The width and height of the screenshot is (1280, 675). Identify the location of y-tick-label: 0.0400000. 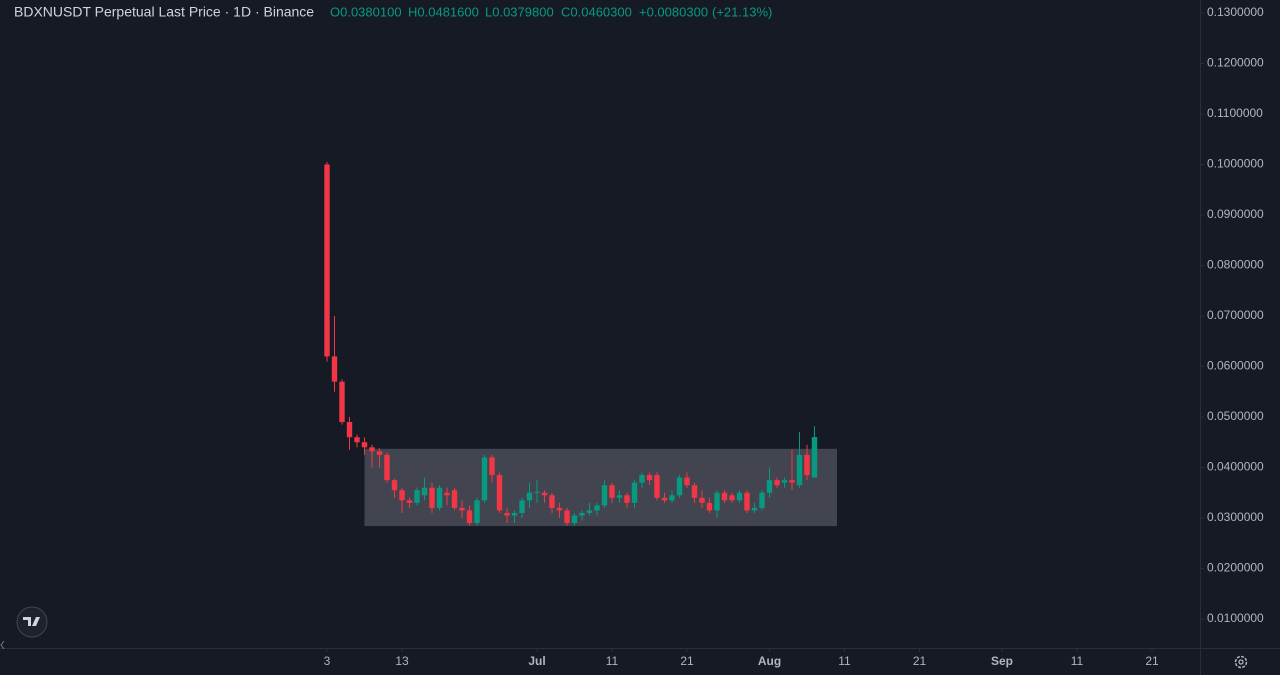
(1235, 467).